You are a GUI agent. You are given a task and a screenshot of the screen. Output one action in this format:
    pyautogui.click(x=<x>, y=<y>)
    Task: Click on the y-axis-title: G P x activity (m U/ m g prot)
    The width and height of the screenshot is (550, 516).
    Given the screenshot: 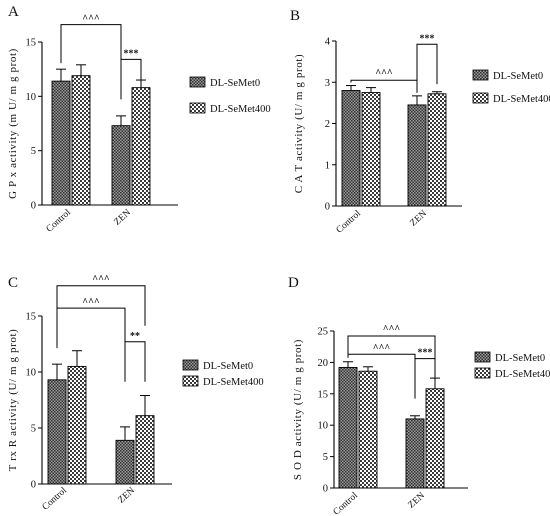 What is the action you would take?
    pyautogui.click(x=13, y=123)
    